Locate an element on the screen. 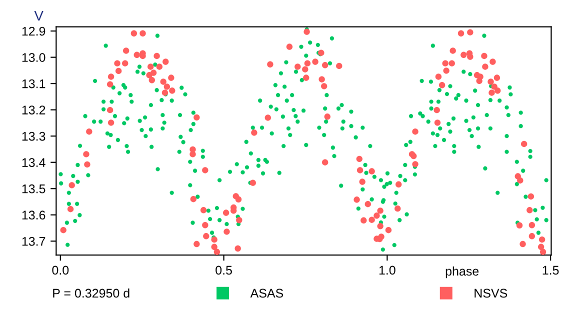 This screenshot has height=327, width=579. x-tick-label: 1.5 is located at coordinates (550, 270).